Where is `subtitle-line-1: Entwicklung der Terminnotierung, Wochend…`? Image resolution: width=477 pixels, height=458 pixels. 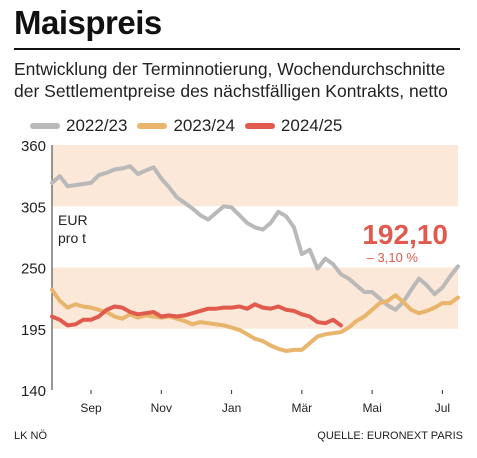 subtitle-line-1: Entwicklung der Terminnotierung, Wochend… is located at coordinates (230, 69).